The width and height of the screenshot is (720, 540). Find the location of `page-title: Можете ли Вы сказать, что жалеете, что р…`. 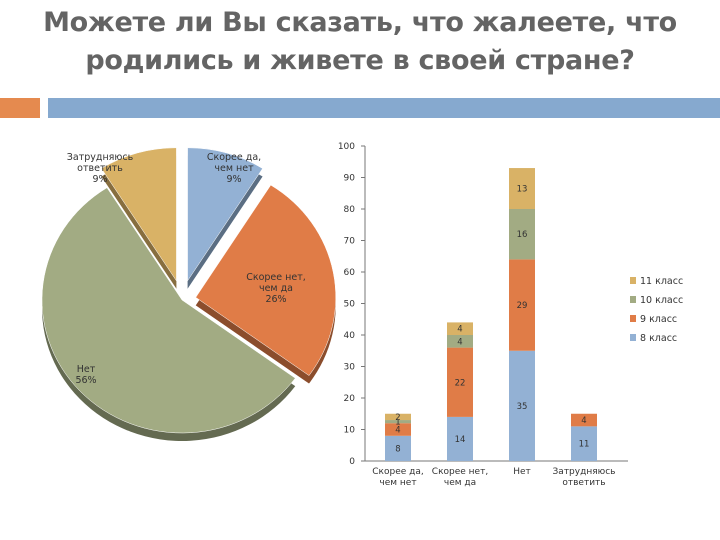

page-title: Можете ли Вы сказать, что жалеете, что р… is located at coordinates (360, 42).